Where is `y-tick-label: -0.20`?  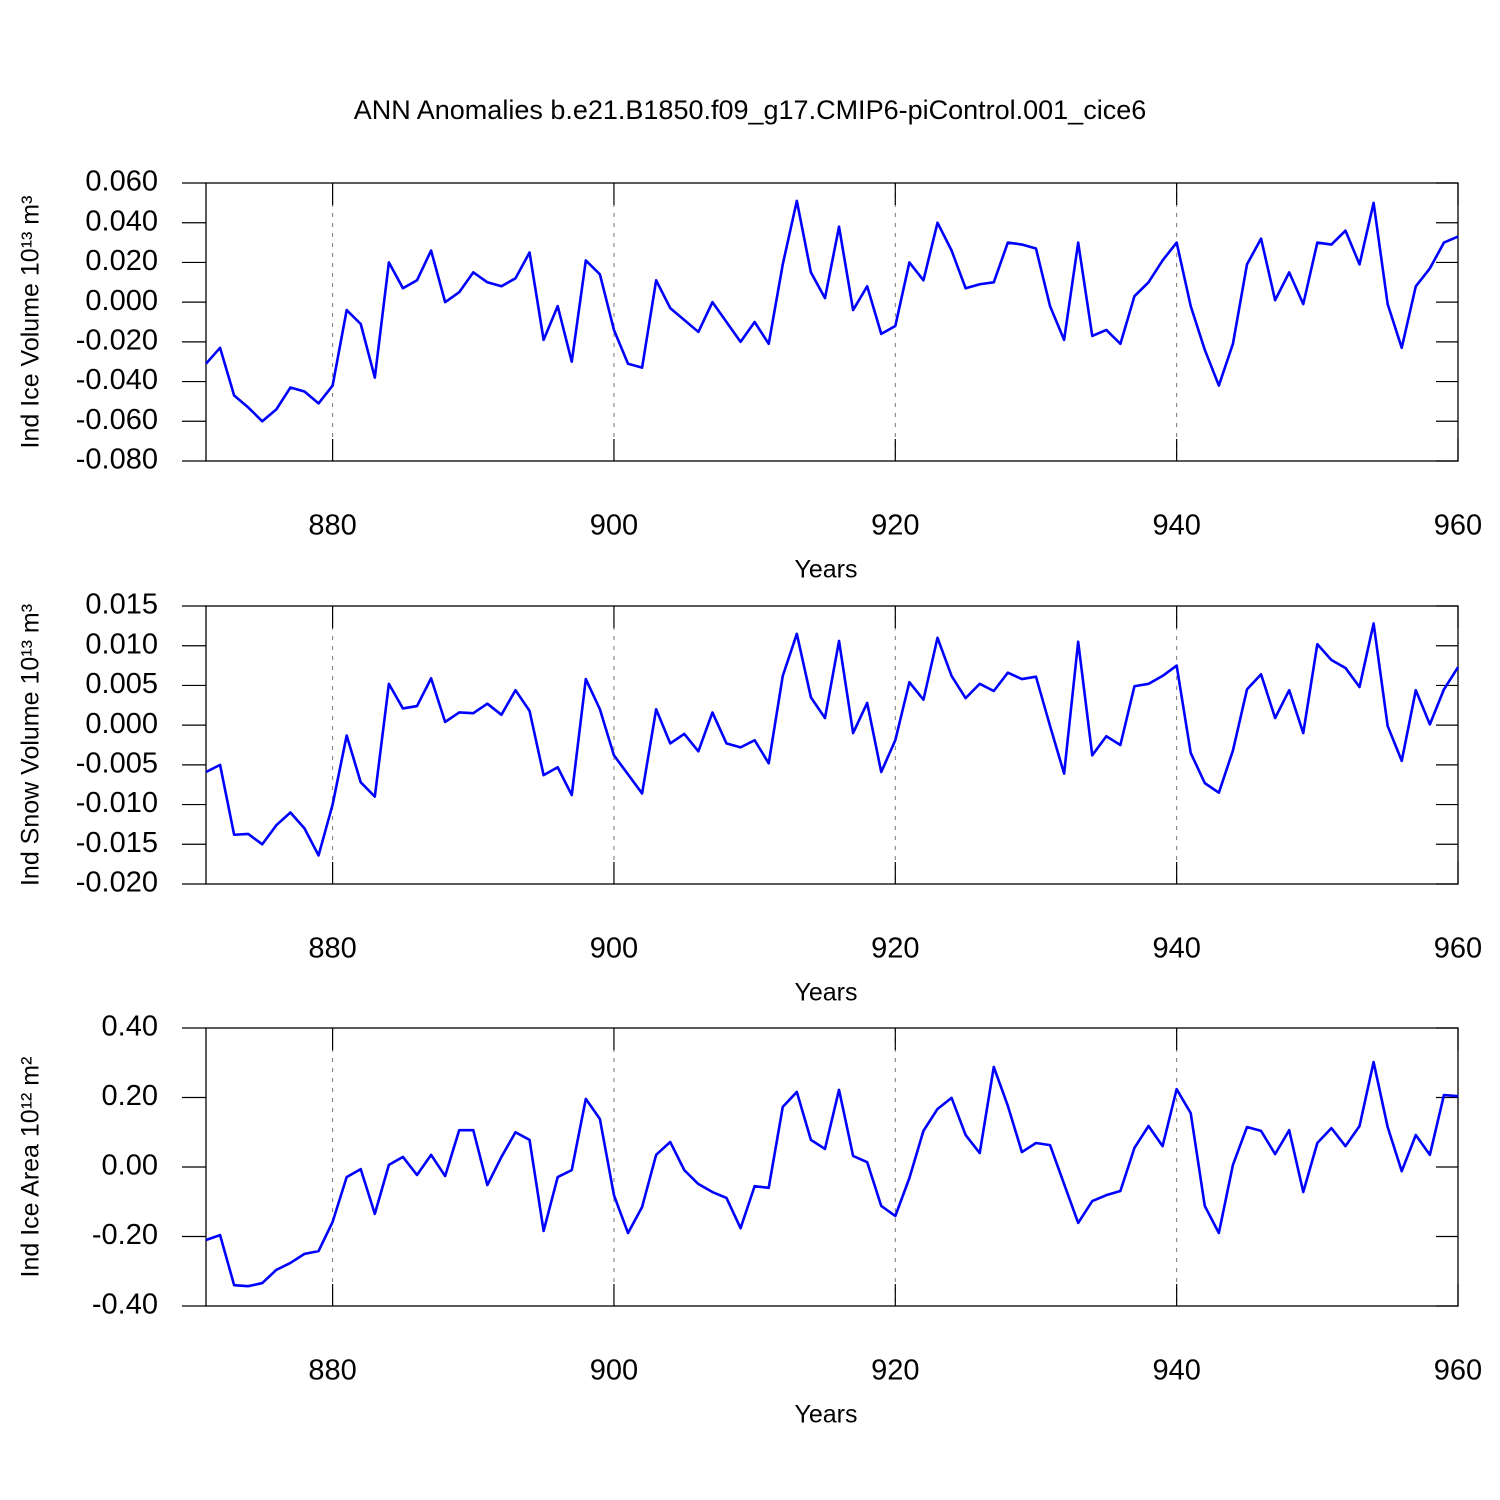
y-tick-label: -0.20 is located at coordinates (125, 1235).